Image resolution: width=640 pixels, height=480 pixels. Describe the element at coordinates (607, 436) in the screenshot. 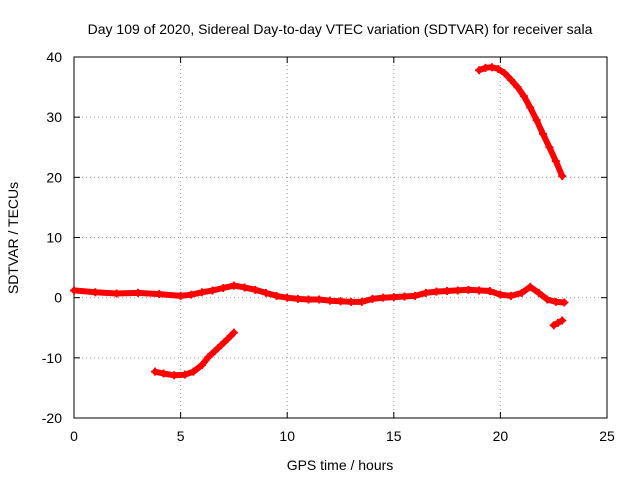

I see `x-tick-label: 25` at that location.